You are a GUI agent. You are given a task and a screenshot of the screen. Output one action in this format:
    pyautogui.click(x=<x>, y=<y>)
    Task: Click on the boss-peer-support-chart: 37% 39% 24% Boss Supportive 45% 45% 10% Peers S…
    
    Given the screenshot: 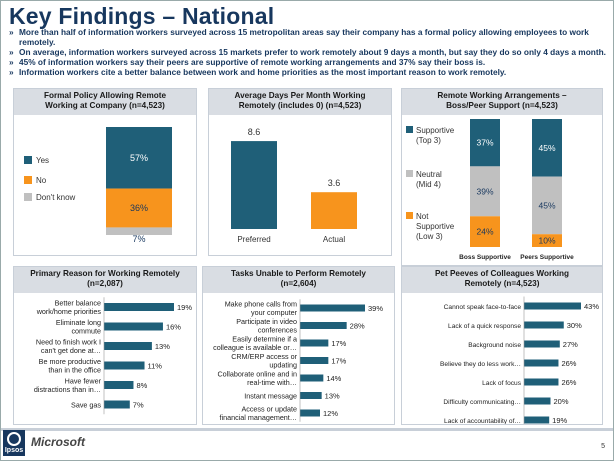 What is the action you would take?
    pyautogui.click(x=490, y=190)
    